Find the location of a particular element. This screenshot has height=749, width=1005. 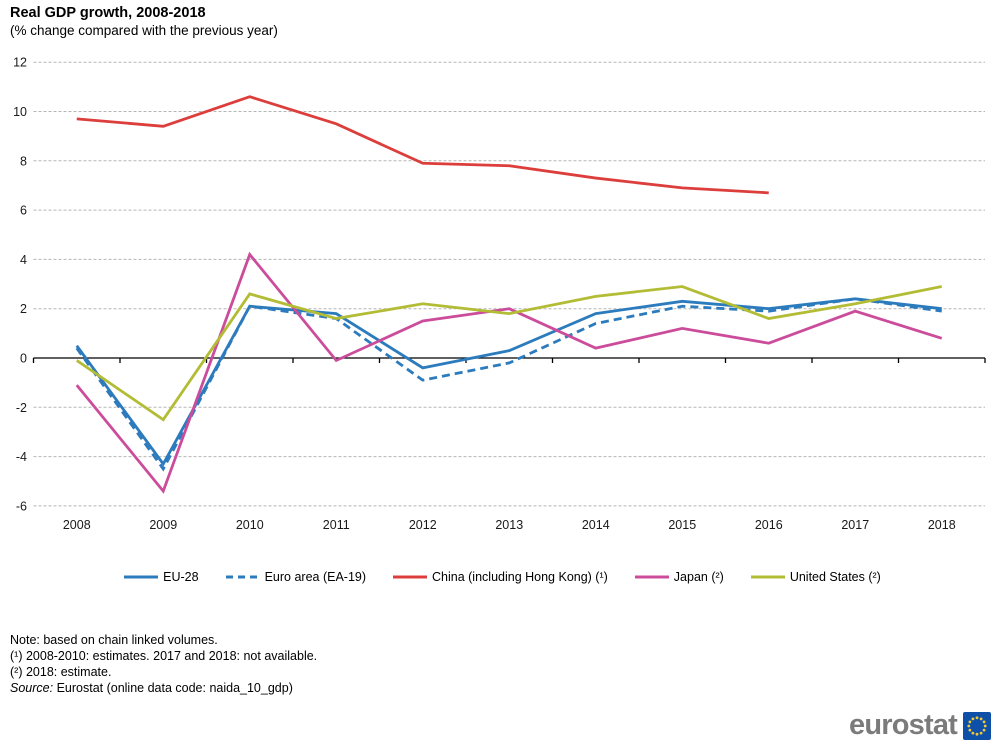

y-axis-label: -4 is located at coordinates (21, 457).